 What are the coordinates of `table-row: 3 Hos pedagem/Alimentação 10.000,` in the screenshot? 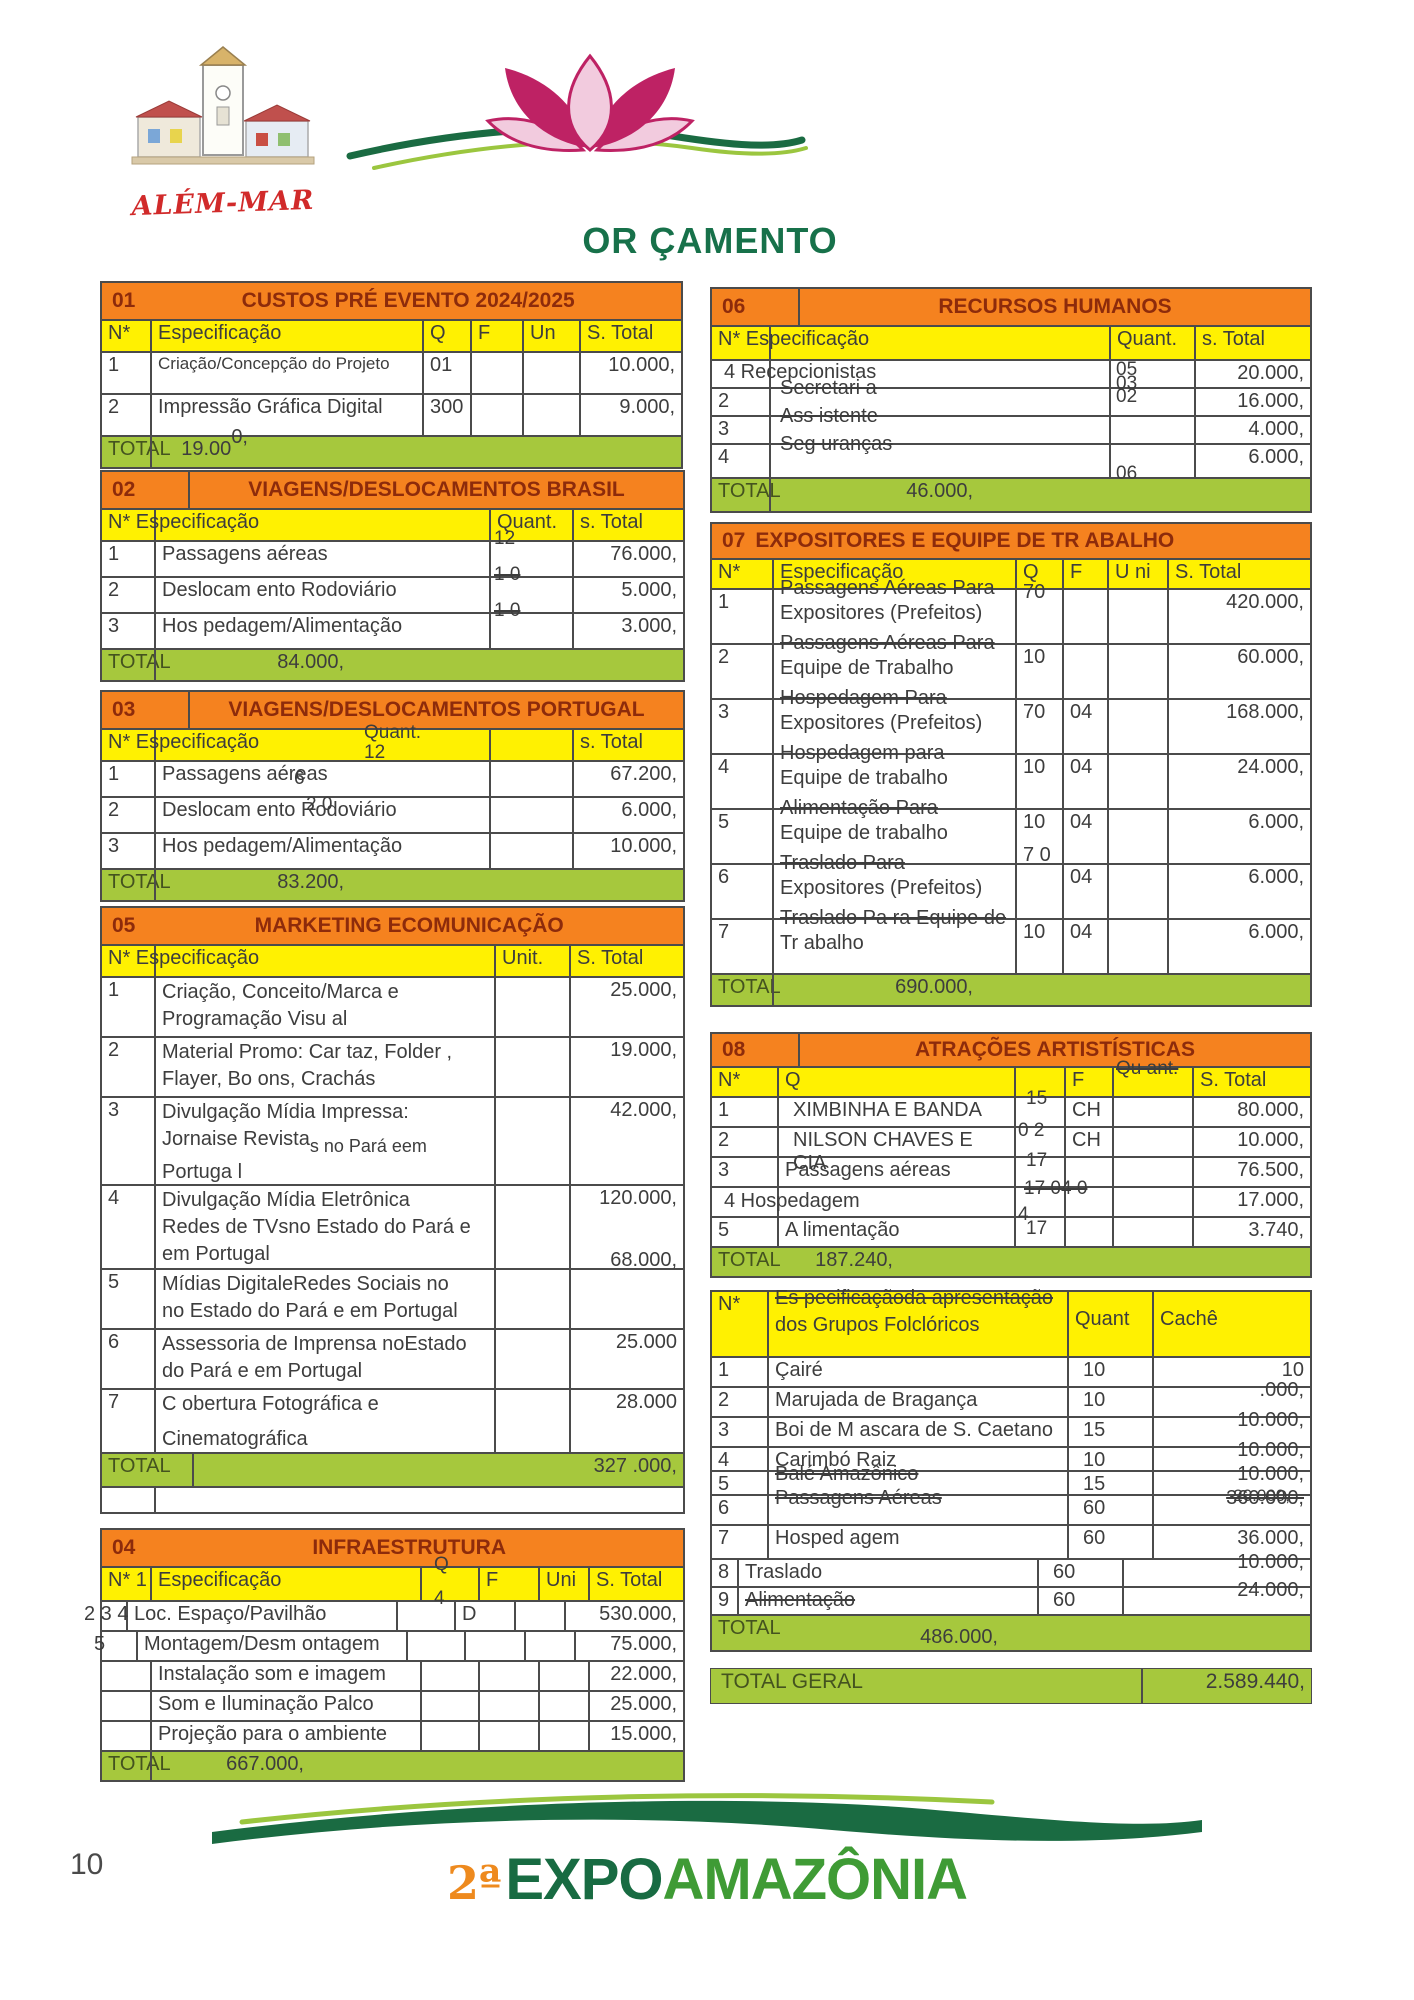 It's located at (392, 850).